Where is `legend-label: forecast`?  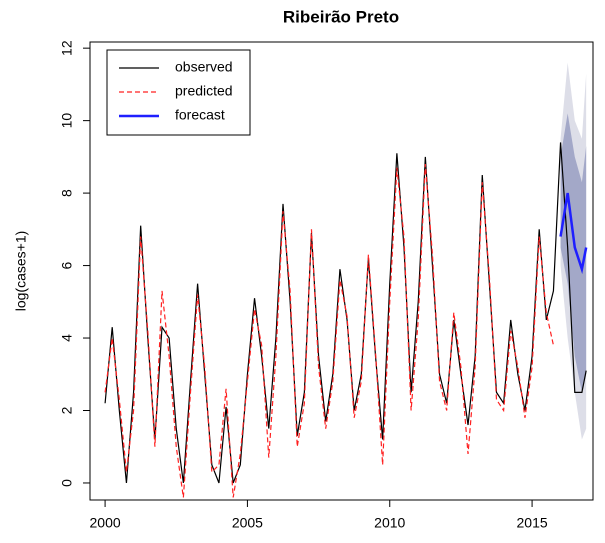 legend-label: forecast is located at coordinates (200, 115).